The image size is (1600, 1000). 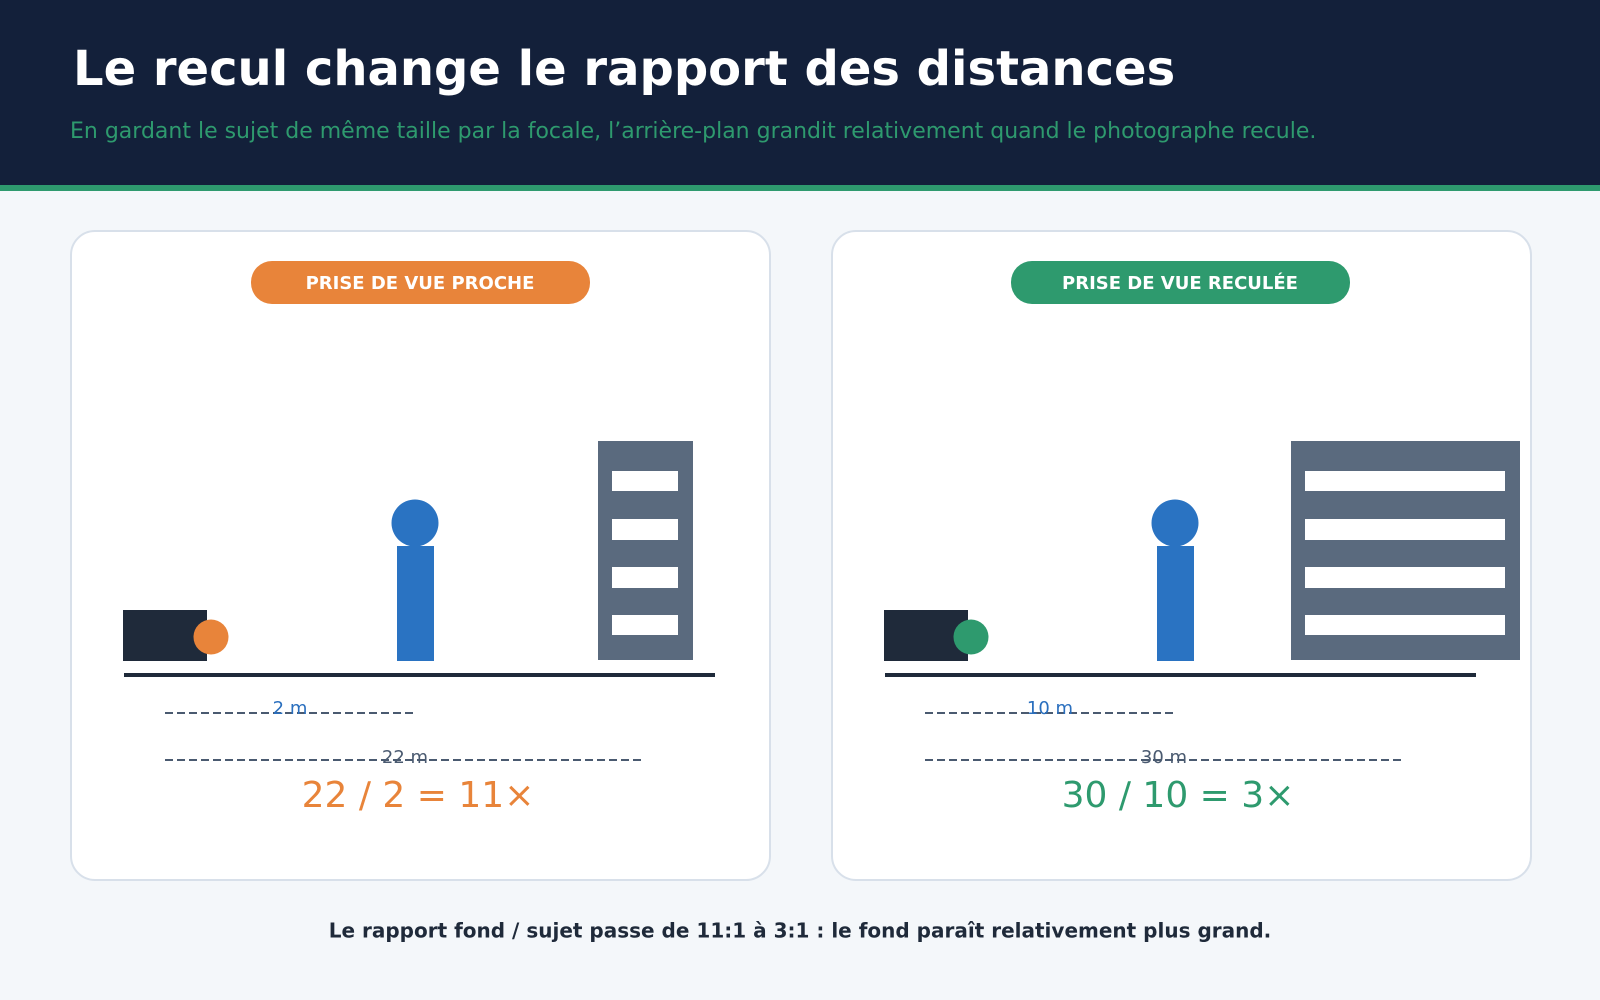 I want to click on header-rule, so click(x=800, y=188).